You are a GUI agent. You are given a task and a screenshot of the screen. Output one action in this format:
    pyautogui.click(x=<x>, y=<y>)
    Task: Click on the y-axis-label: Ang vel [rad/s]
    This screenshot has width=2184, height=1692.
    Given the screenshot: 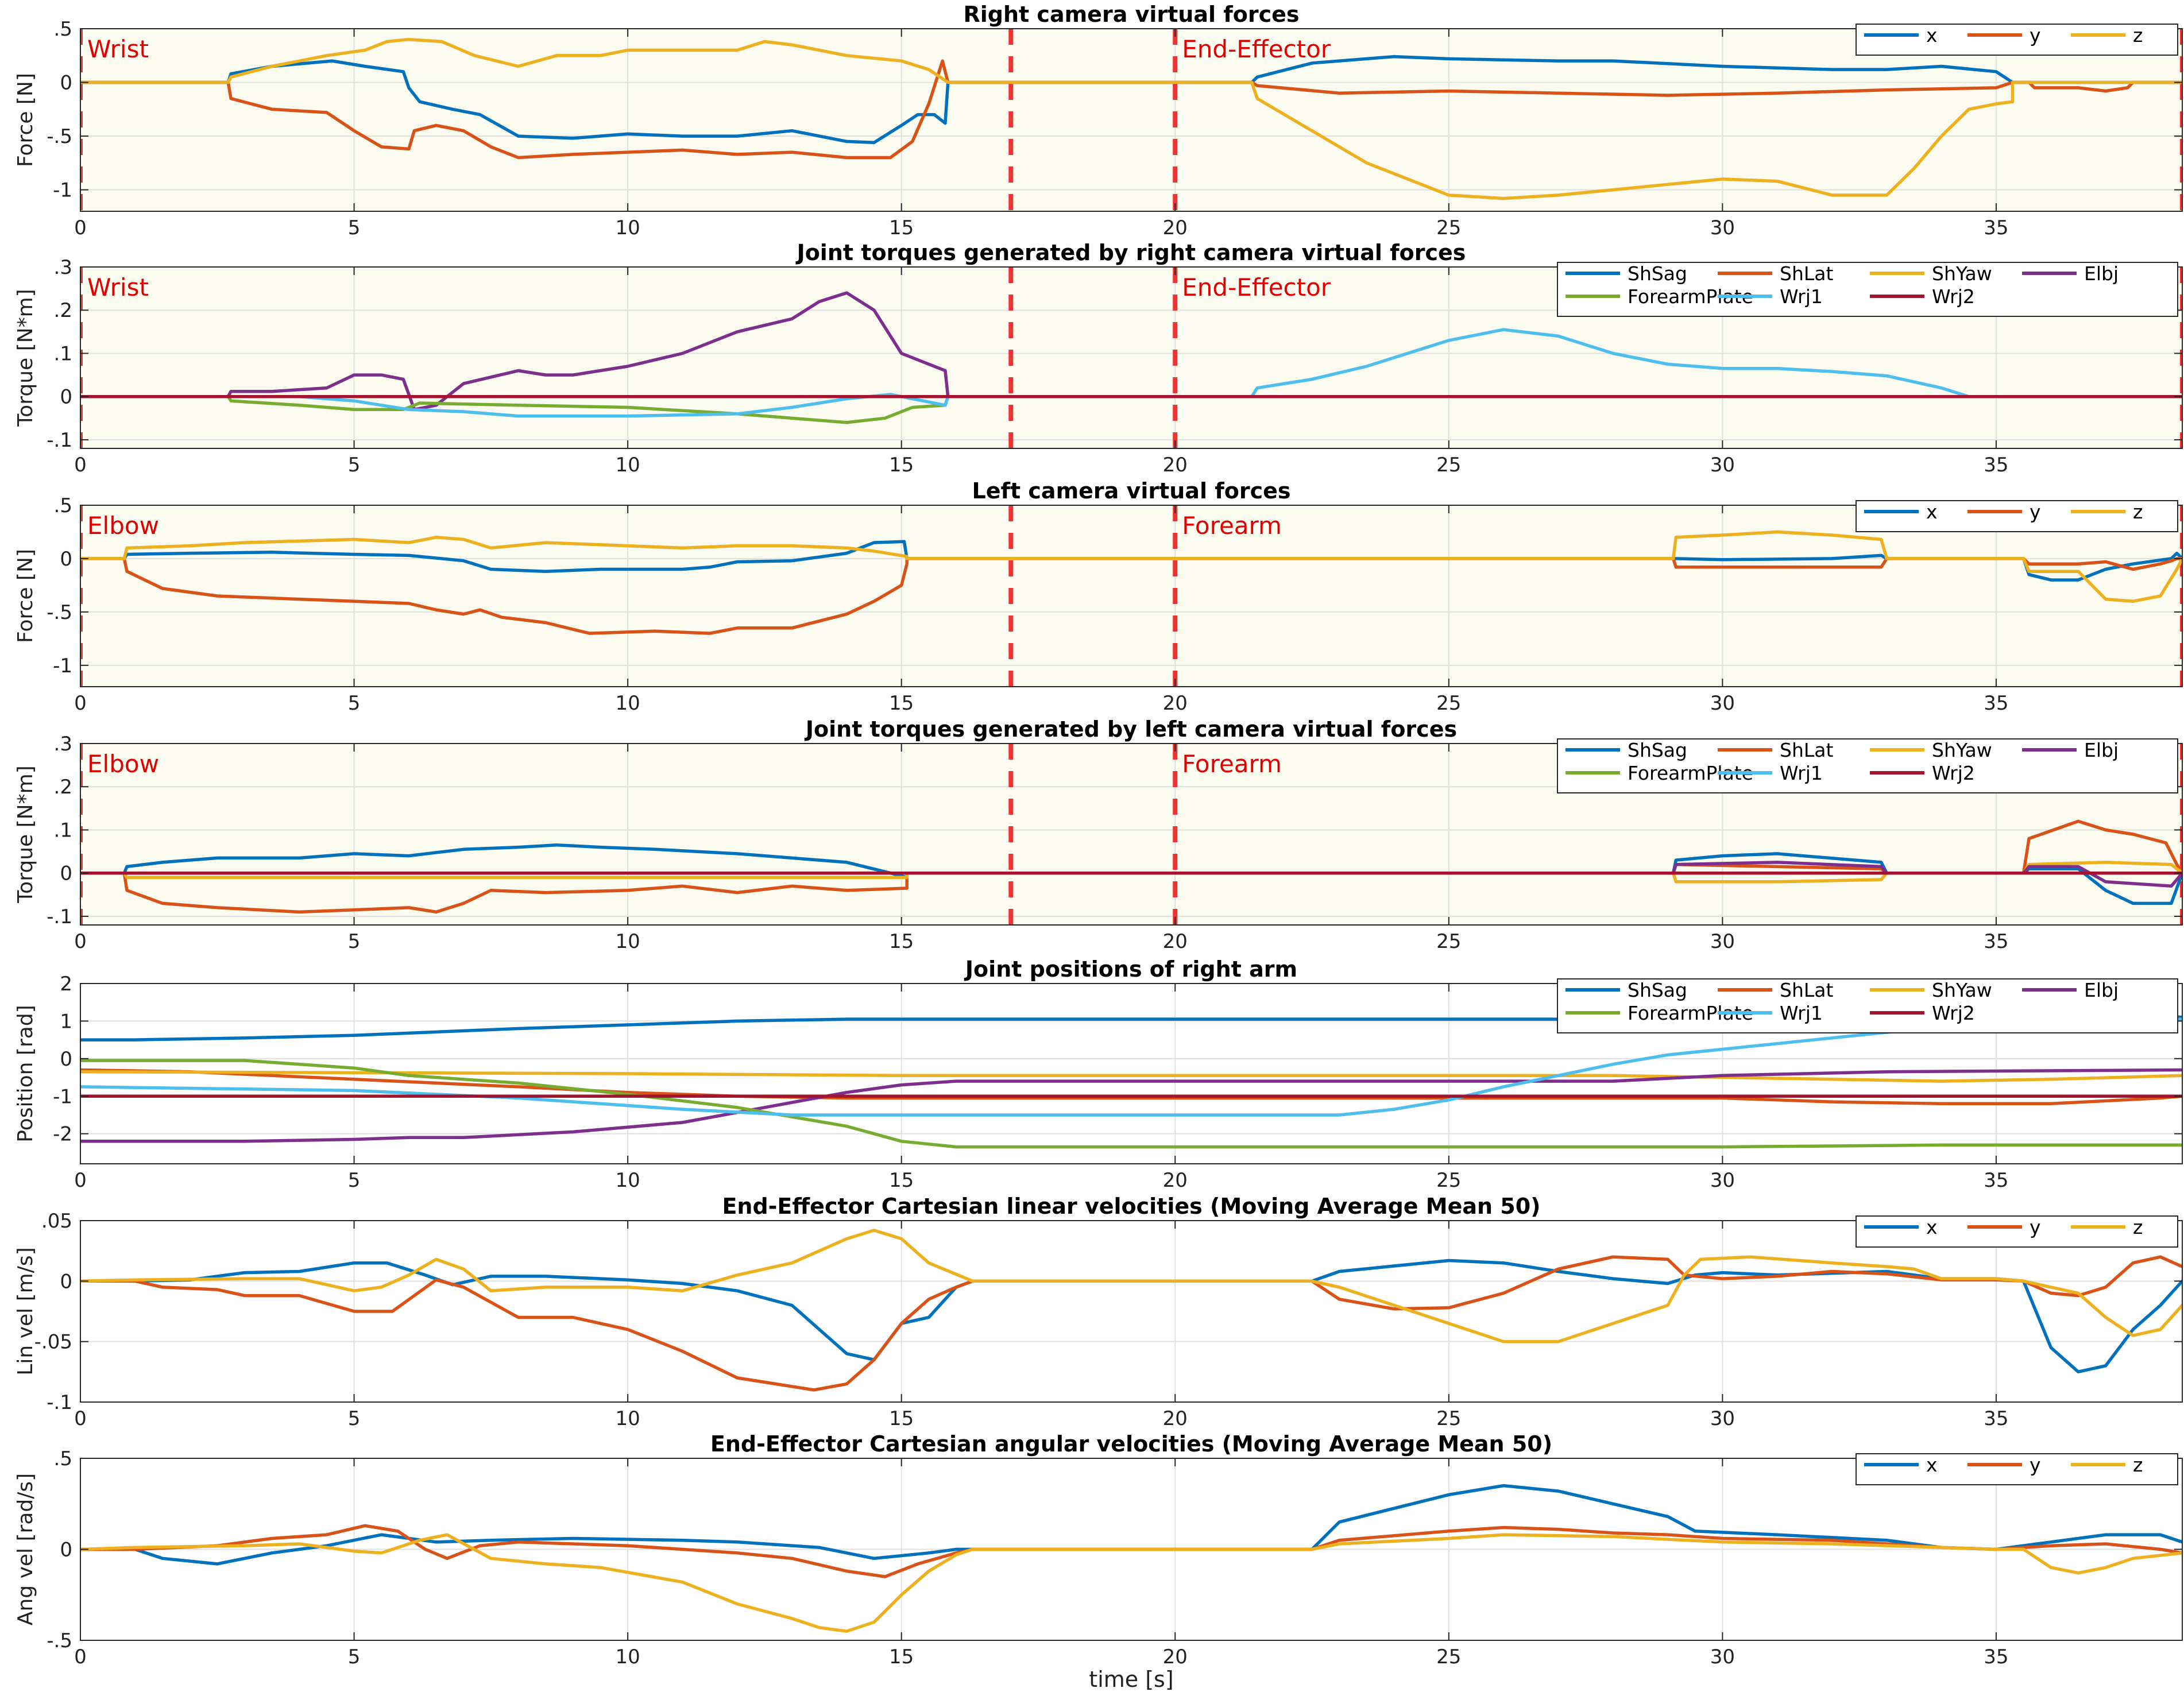 What is the action you would take?
    pyautogui.click(x=25, y=1549)
    